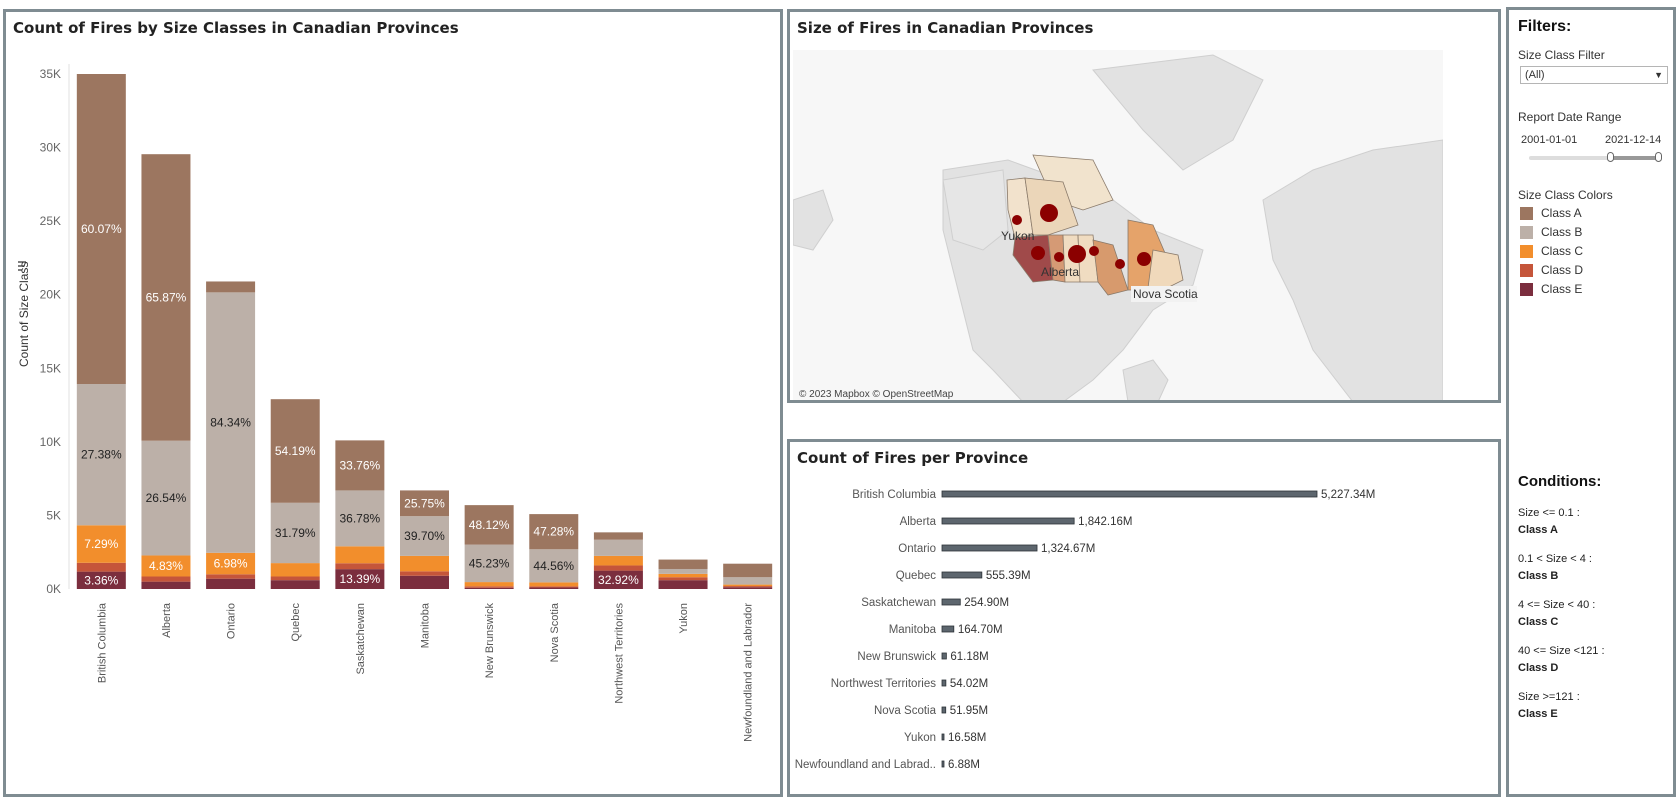 The image size is (1677, 797). Describe the element at coordinates (1551, 232) in the screenshot. I see `legend-item-class-b: Class B` at that location.